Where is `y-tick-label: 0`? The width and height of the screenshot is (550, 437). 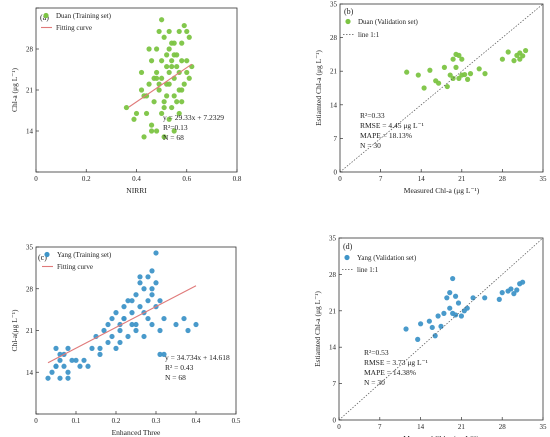 y-tick-label: 0 is located at coordinates (336, 173).